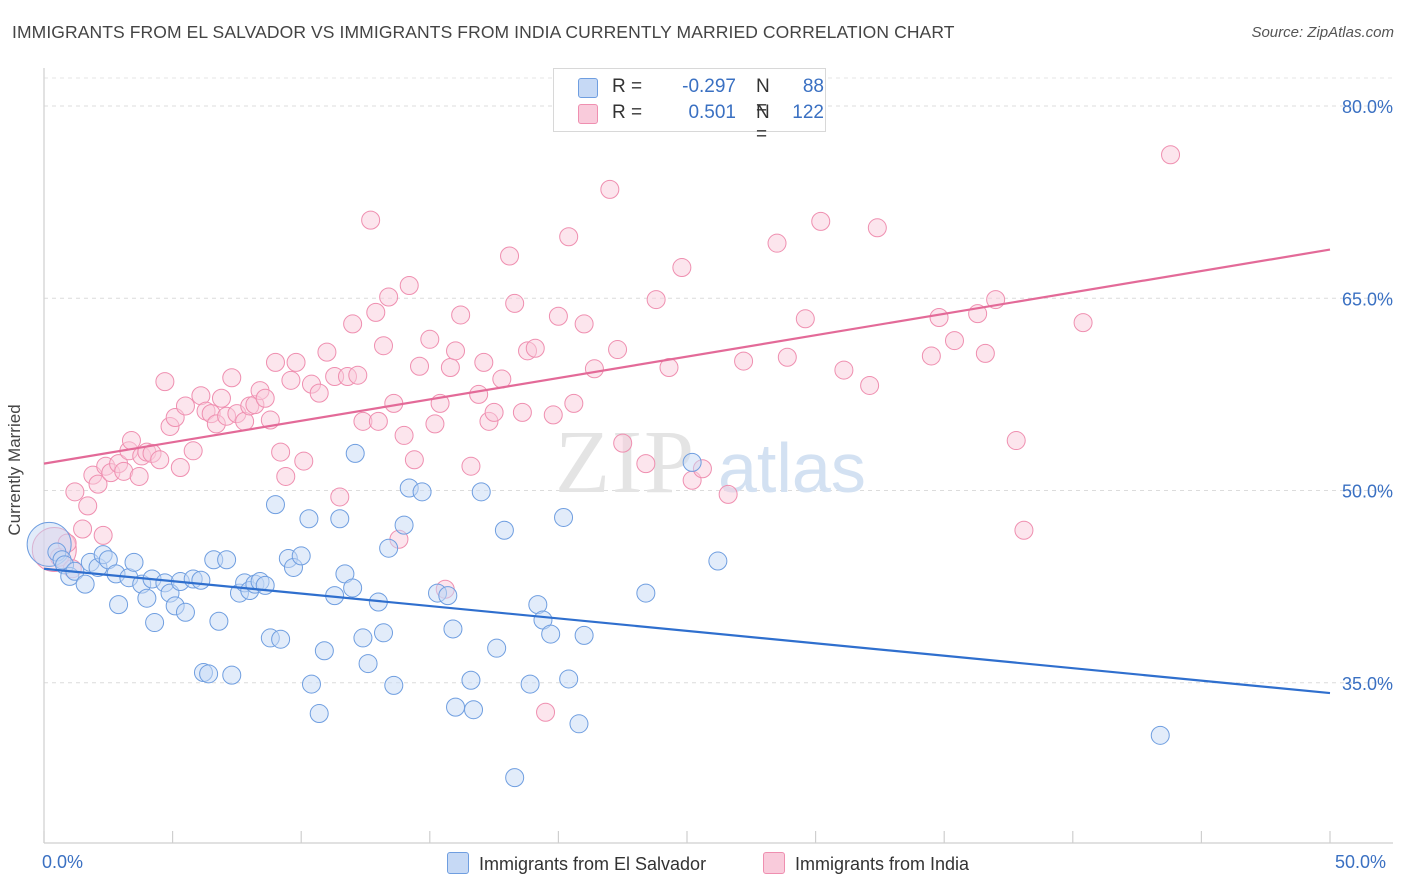  Describe the element at coordinates (627, 112) in the screenshot. I see `r-label: R =` at that location.